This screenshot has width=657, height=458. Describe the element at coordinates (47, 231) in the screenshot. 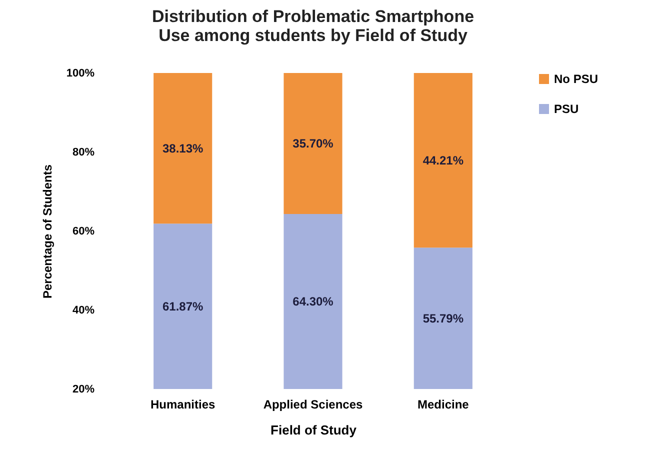

I see `y-axis-title: Percentage of Students` at that location.